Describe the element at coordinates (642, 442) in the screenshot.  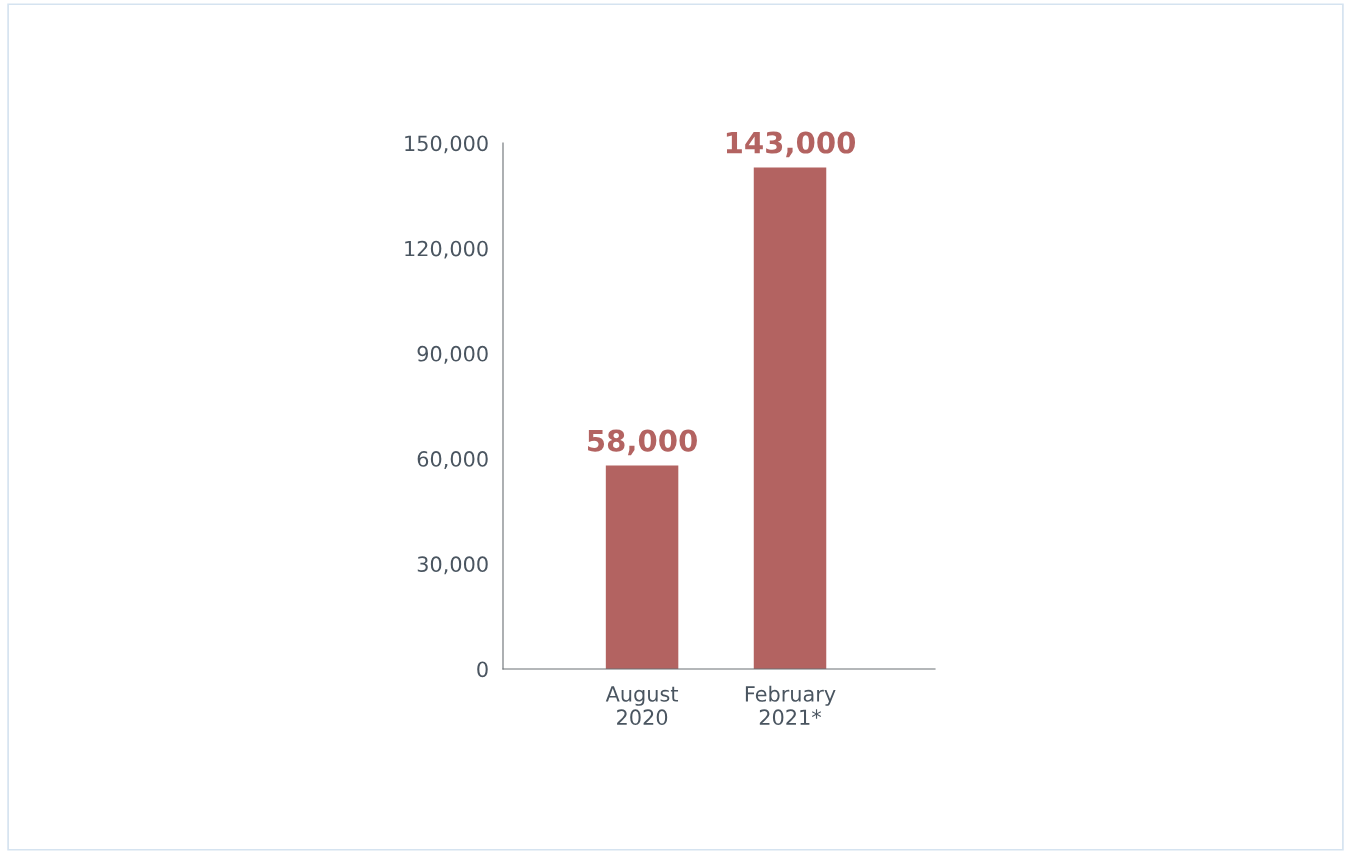
I see `data-label: 58,000` at that location.